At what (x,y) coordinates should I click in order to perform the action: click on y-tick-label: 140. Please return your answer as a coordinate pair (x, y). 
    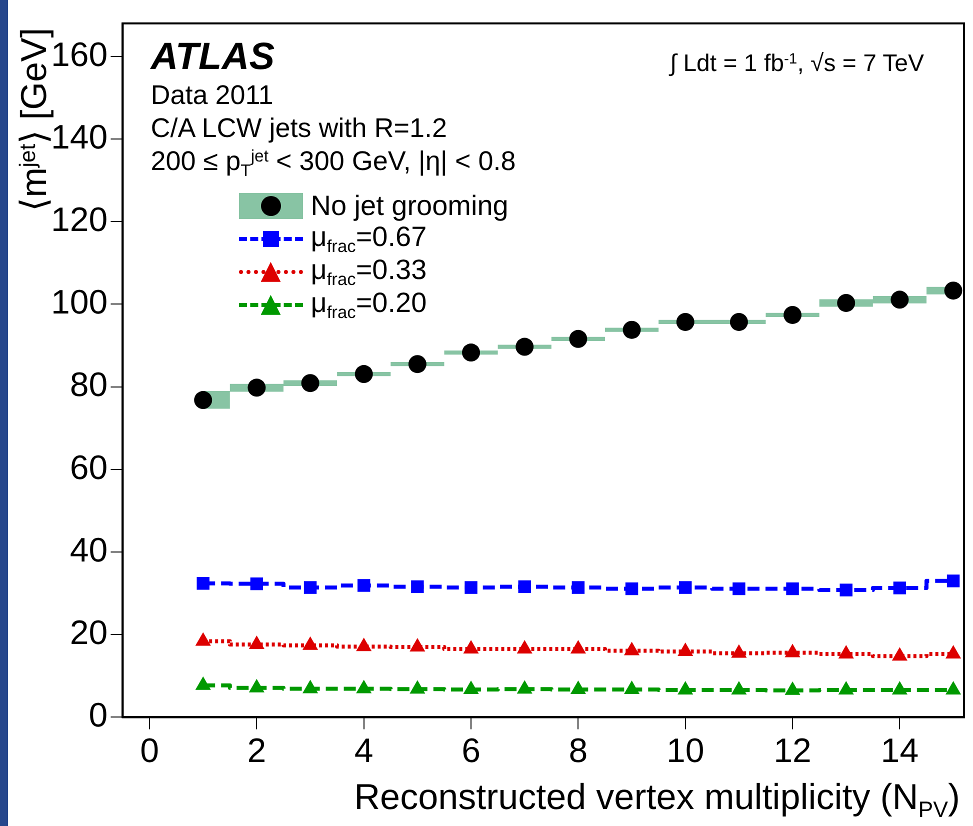
    Looking at the image, I should click on (79, 137).